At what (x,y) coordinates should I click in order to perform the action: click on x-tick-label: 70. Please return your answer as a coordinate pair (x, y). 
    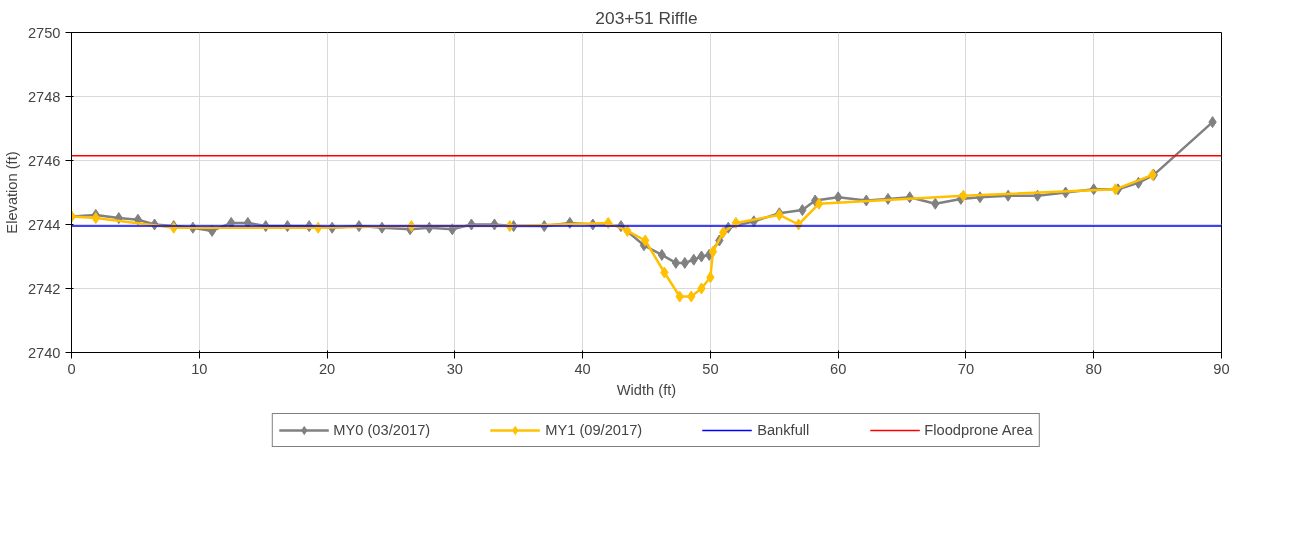
    Looking at the image, I should click on (966, 368).